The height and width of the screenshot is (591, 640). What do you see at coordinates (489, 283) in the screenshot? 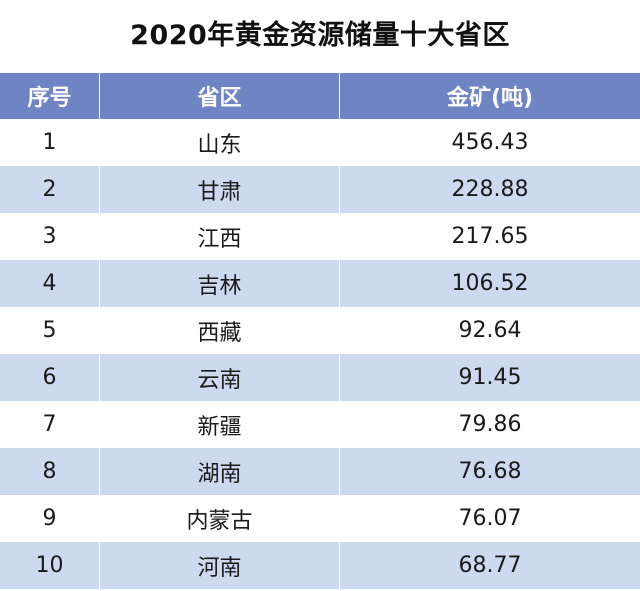
I see `gold-reserve-cell: 106.52` at bounding box center [489, 283].